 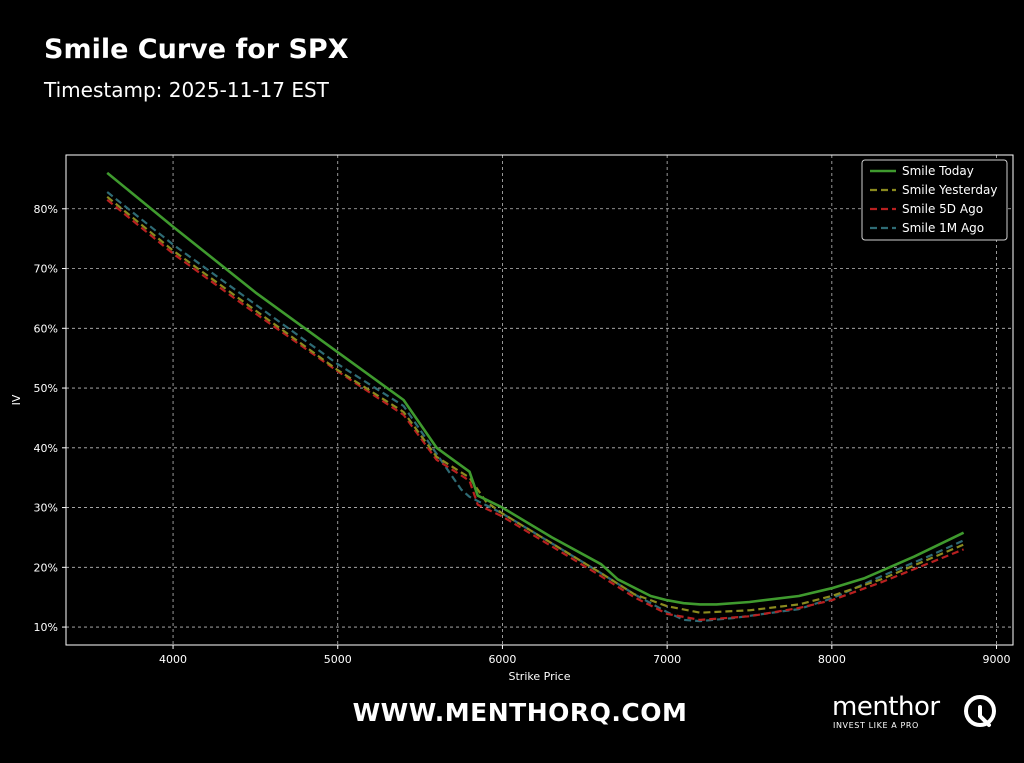 What do you see at coordinates (997, 659) in the screenshot?
I see `x-tick-label: 9000` at bounding box center [997, 659].